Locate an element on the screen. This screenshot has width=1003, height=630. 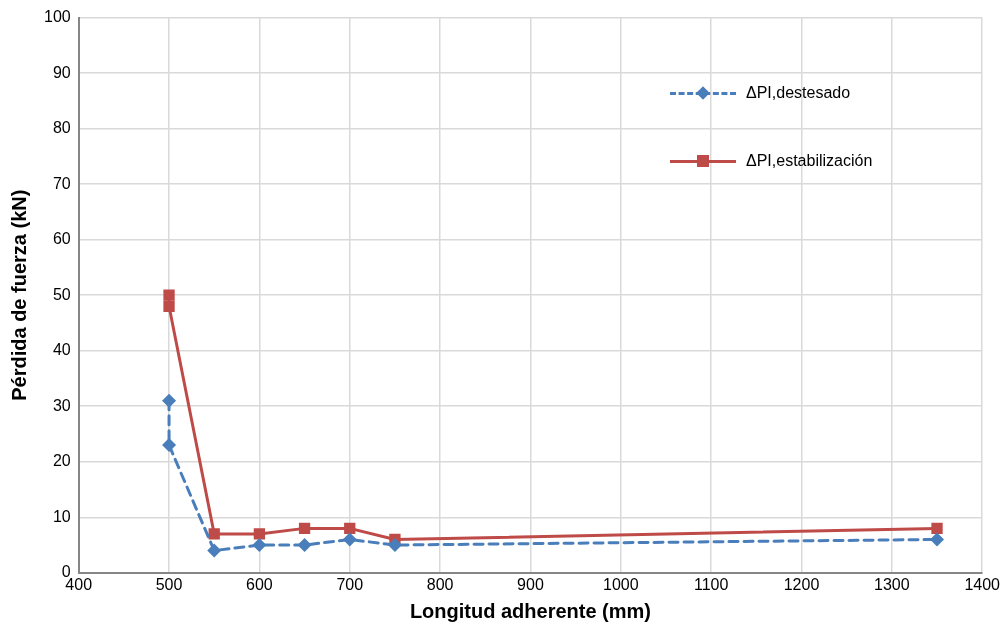
x-tick-label: 1200 is located at coordinates (801, 584).